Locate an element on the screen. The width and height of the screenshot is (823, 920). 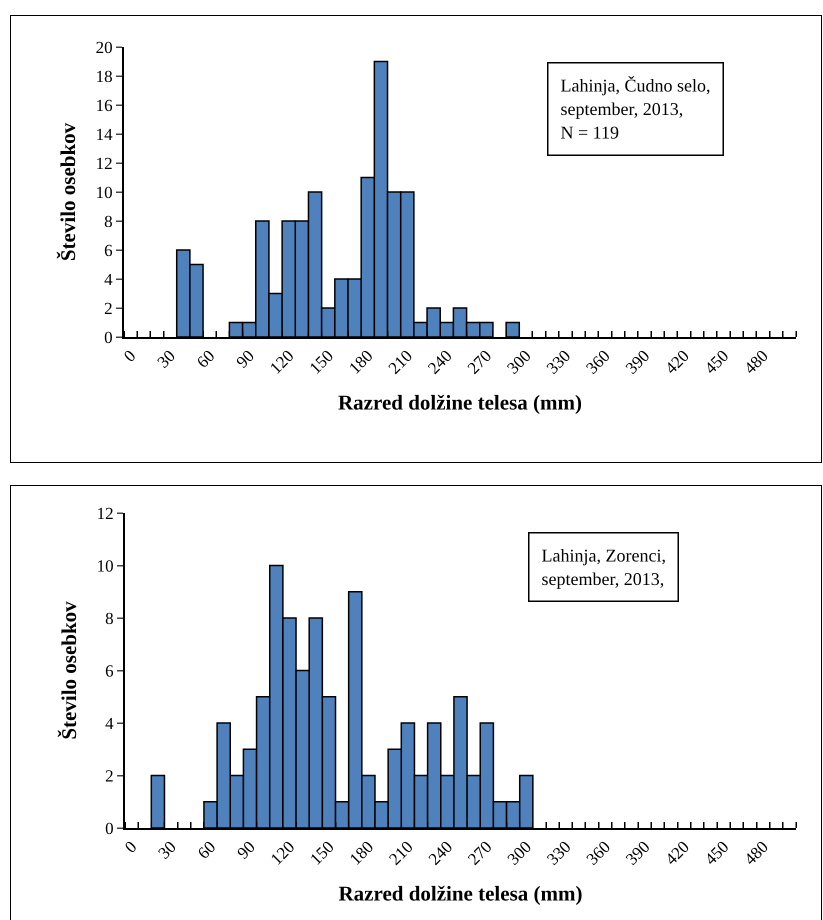
y-tick-label: 14 is located at coordinates (105, 134).